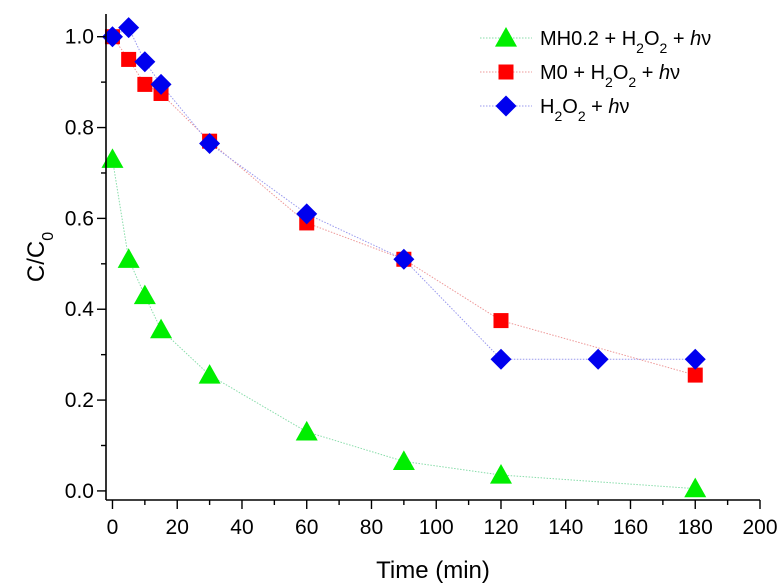 The height and width of the screenshot is (587, 780). Describe the element at coordinates (241, 527) in the screenshot. I see `x-tick-label: 40` at that location.